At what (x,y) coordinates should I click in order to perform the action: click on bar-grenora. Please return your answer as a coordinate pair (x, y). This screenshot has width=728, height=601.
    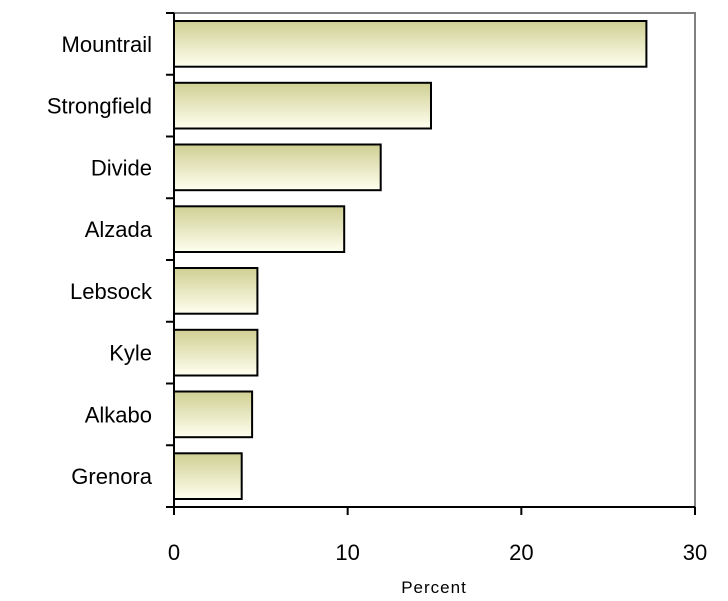
    Looking at the image, I should click on (208, 476).